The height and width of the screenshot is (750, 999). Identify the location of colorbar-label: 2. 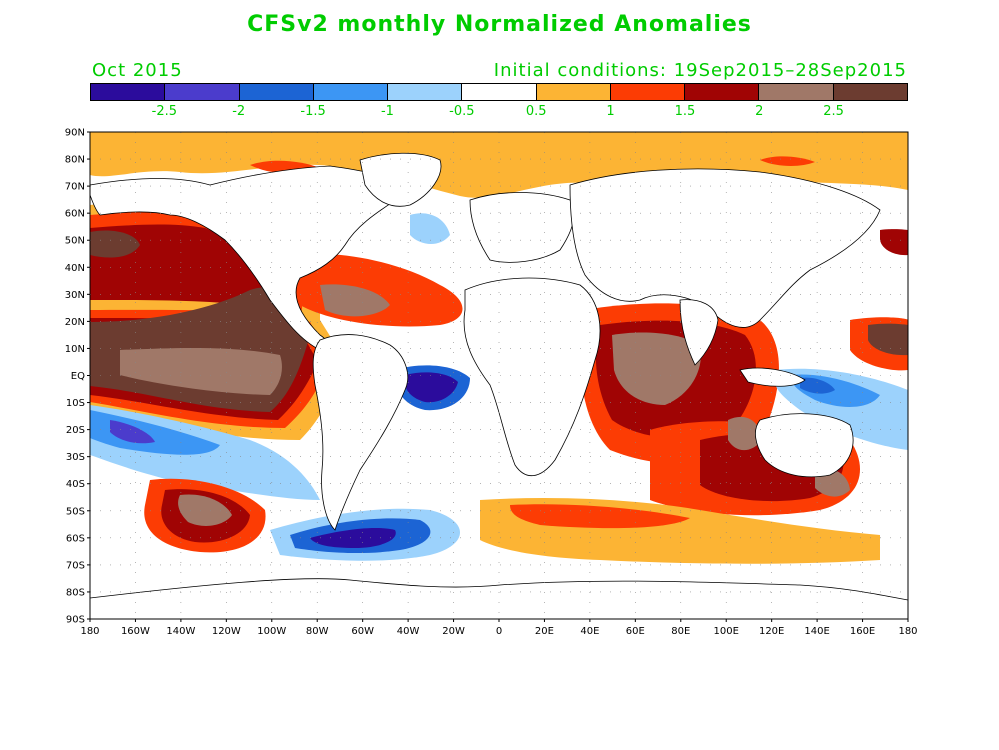
(759, 111).